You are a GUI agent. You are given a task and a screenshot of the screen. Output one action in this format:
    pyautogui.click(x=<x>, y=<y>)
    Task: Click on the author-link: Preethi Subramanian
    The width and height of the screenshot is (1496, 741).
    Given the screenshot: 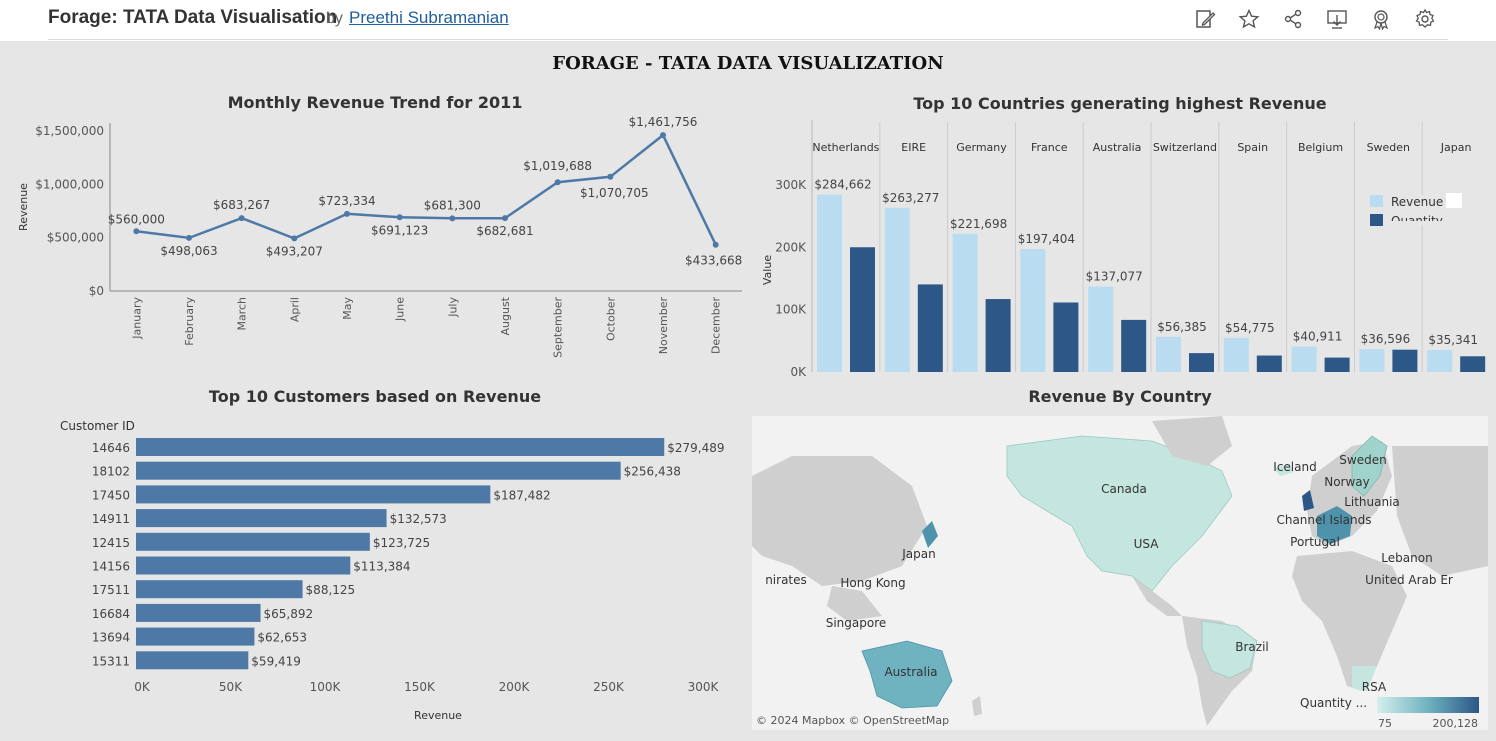 What is the action you would take?
    pyautogui.click(x=429, y=17)
    